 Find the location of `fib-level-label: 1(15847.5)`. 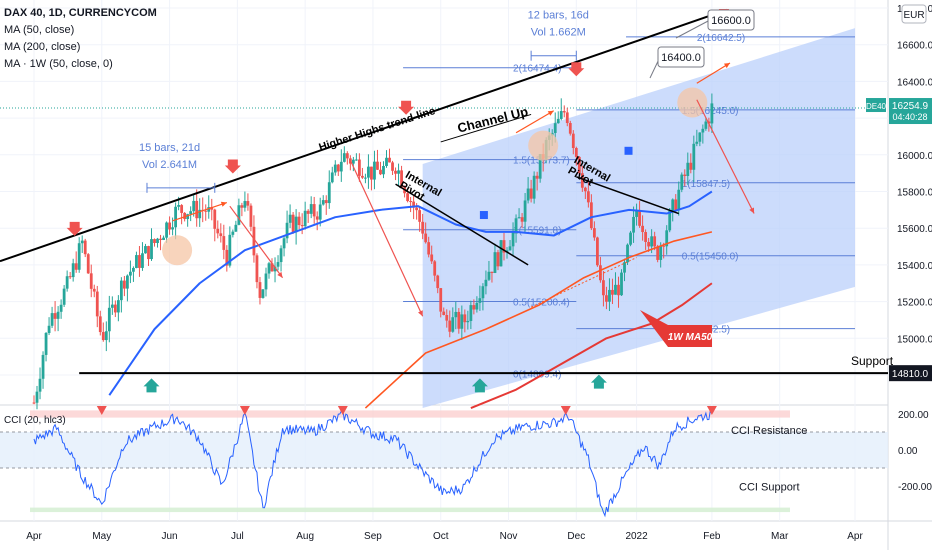

fib-level-label: 1(15847.5) is located at coordinates (706, 184).